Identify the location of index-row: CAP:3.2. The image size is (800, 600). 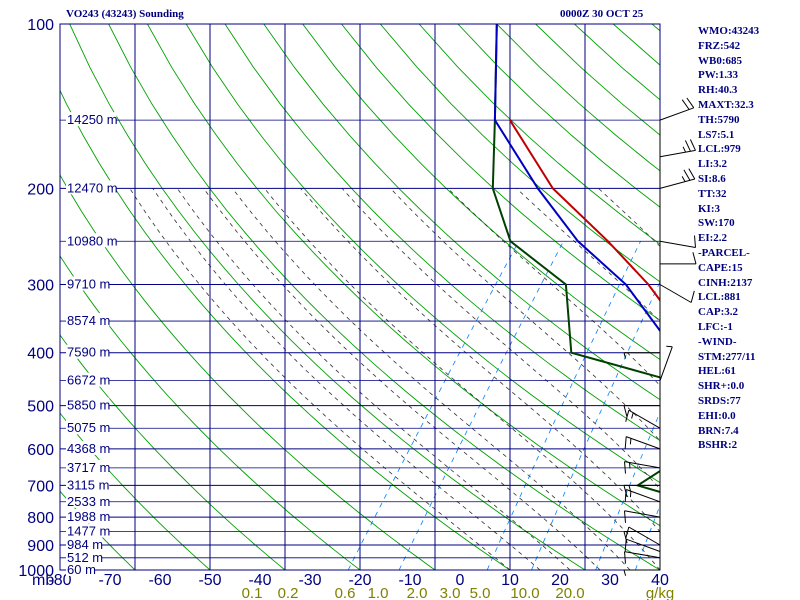
(718, 312).